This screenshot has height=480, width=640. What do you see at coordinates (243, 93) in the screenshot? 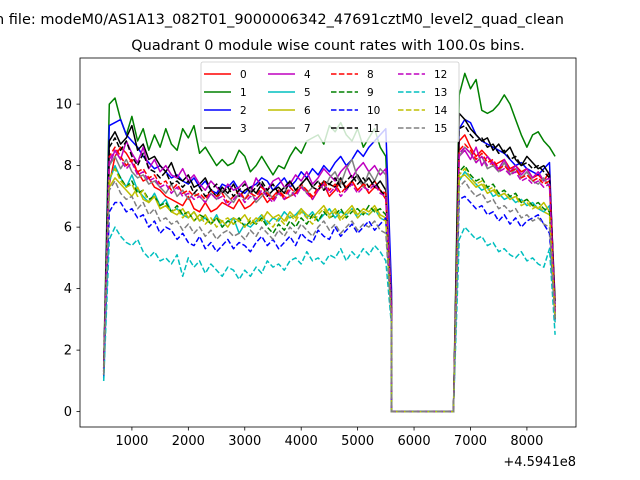
I see `legend-label-1: 1` at bounding box center [243, 93].